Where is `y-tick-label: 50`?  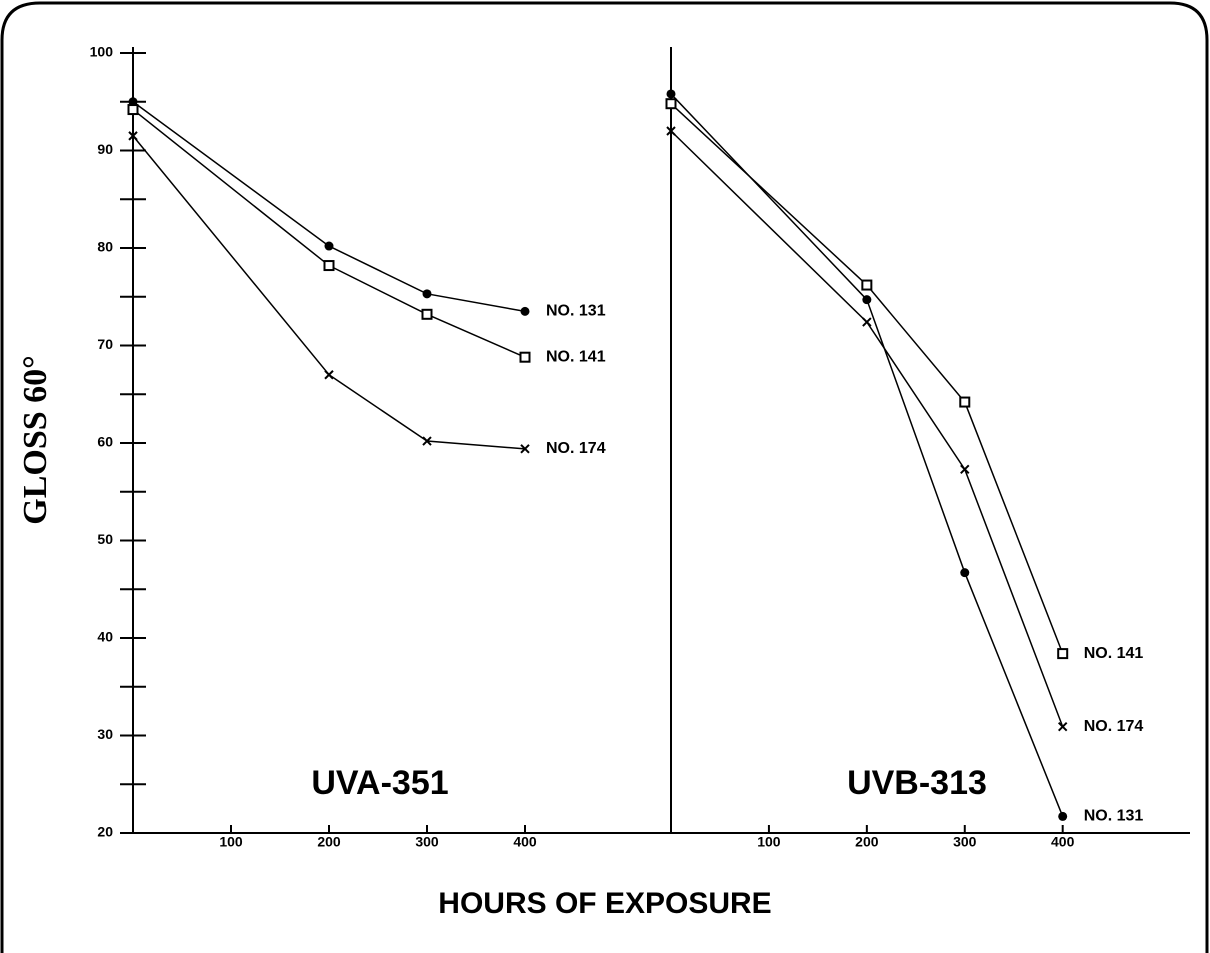 y-tick-label: 50 is located at coordinates (105, 539).